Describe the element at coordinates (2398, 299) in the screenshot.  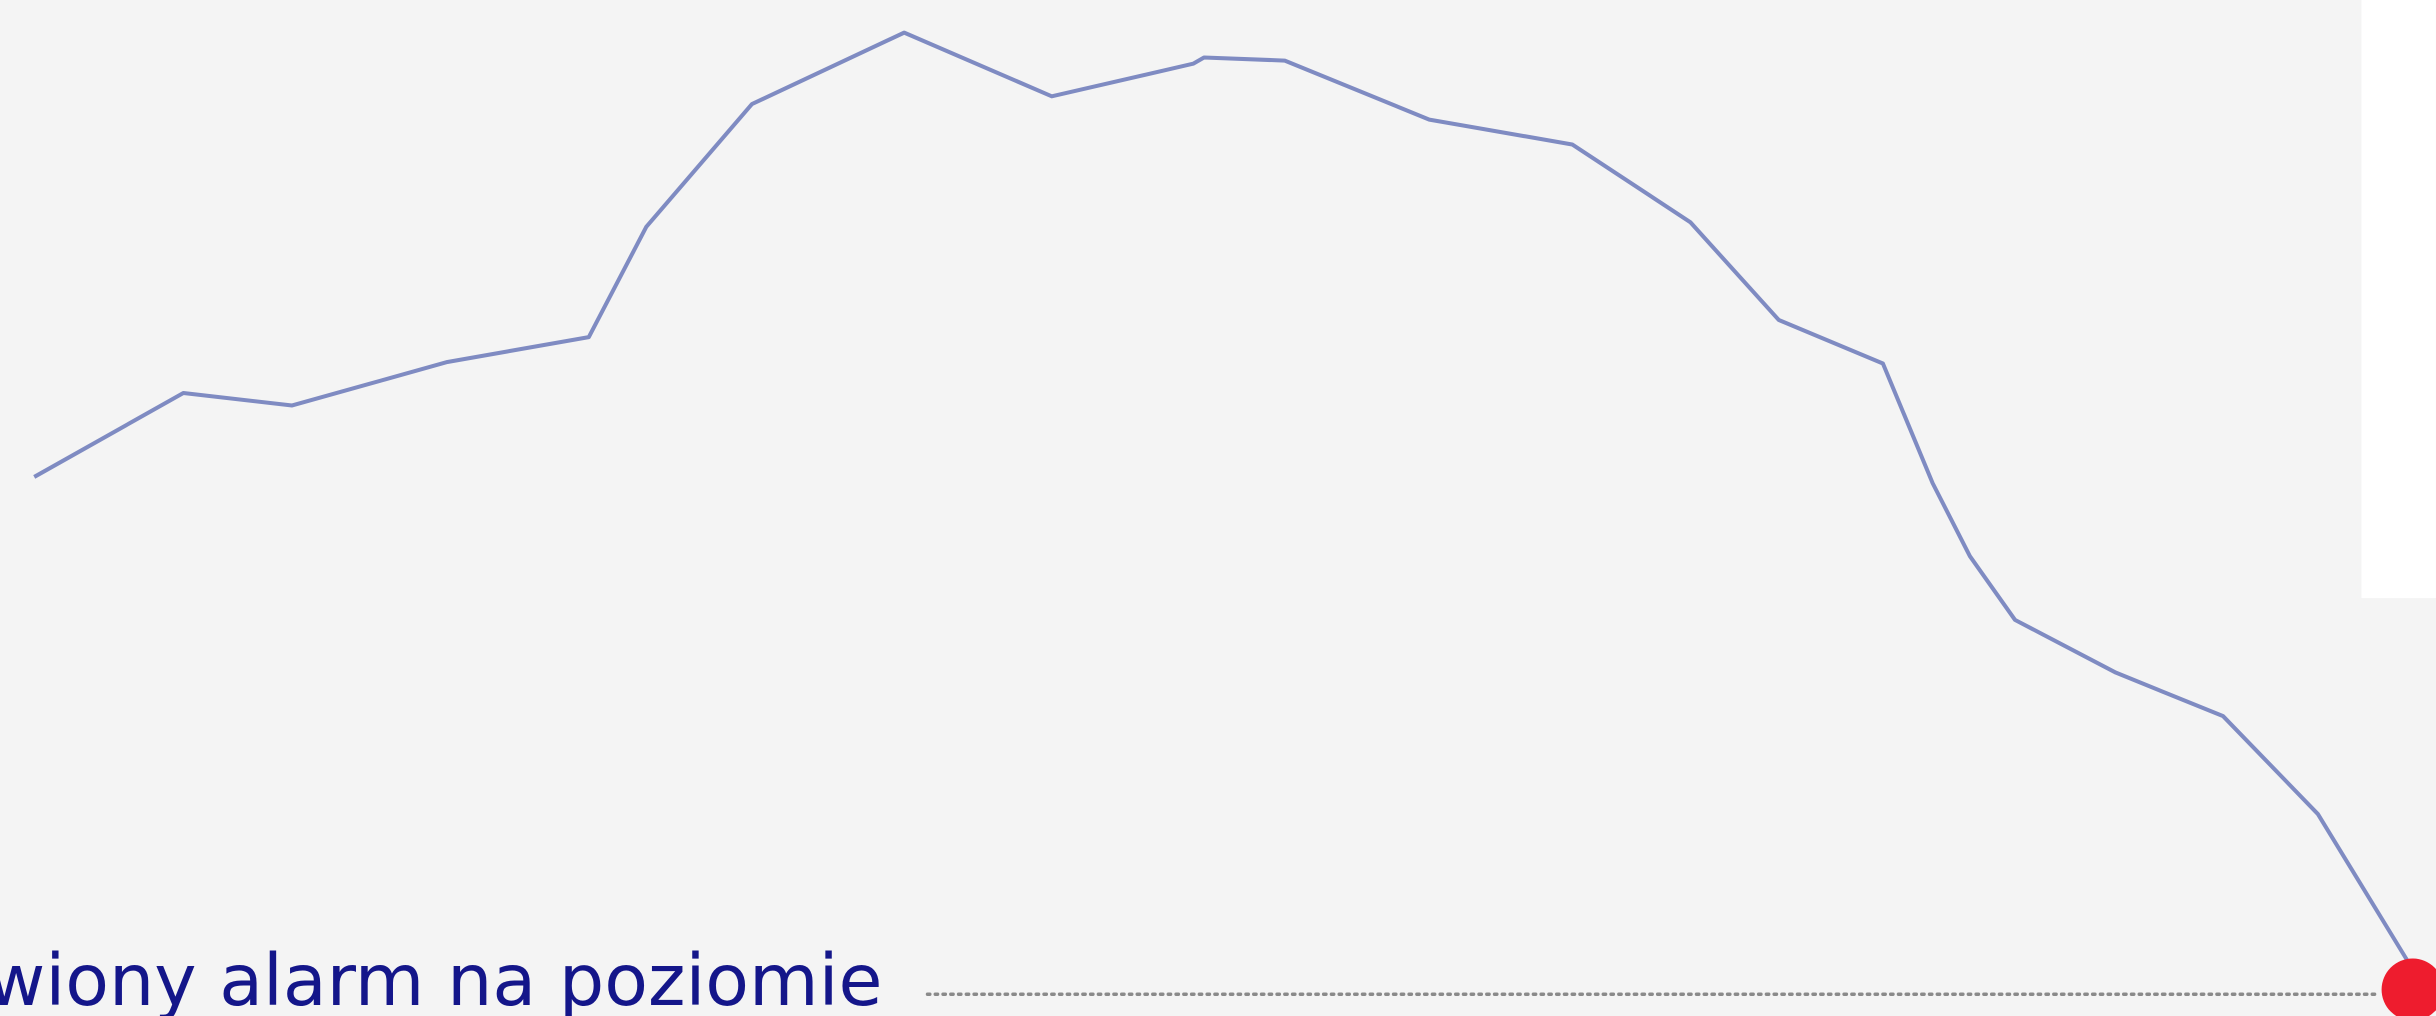
I see `side-panel` at that location.